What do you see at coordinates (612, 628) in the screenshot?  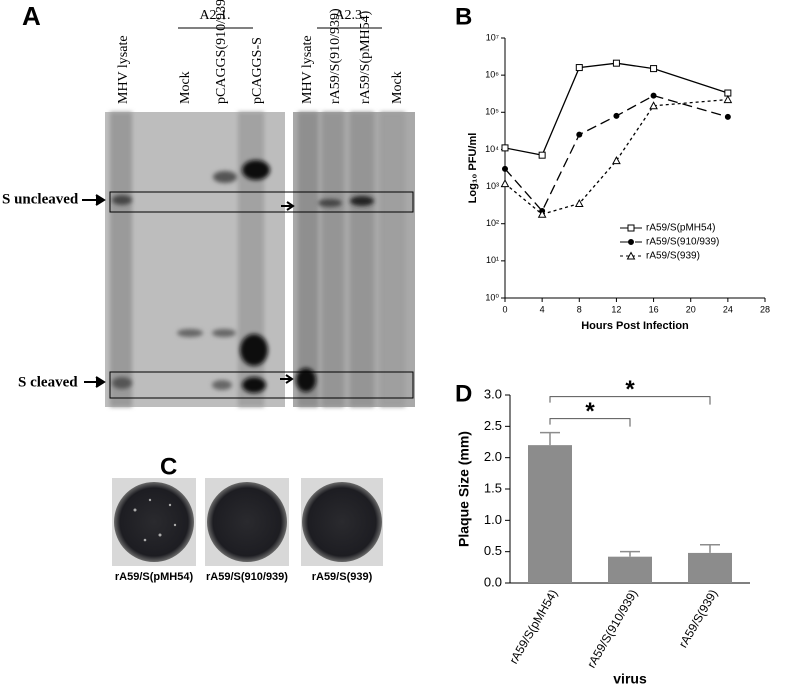 I see `x-tick-label: rA59/S(910/939)` at bounding box center [612, 628].